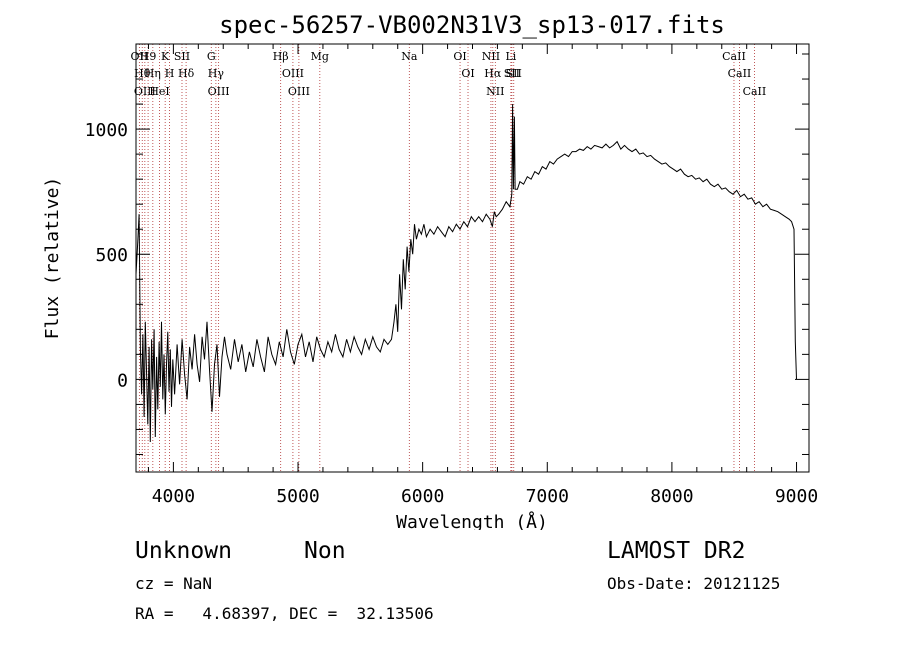  Describe the element at coordinates (174, 583) in the screenshot. I see `redshift-value: cz = NaN` at that location.